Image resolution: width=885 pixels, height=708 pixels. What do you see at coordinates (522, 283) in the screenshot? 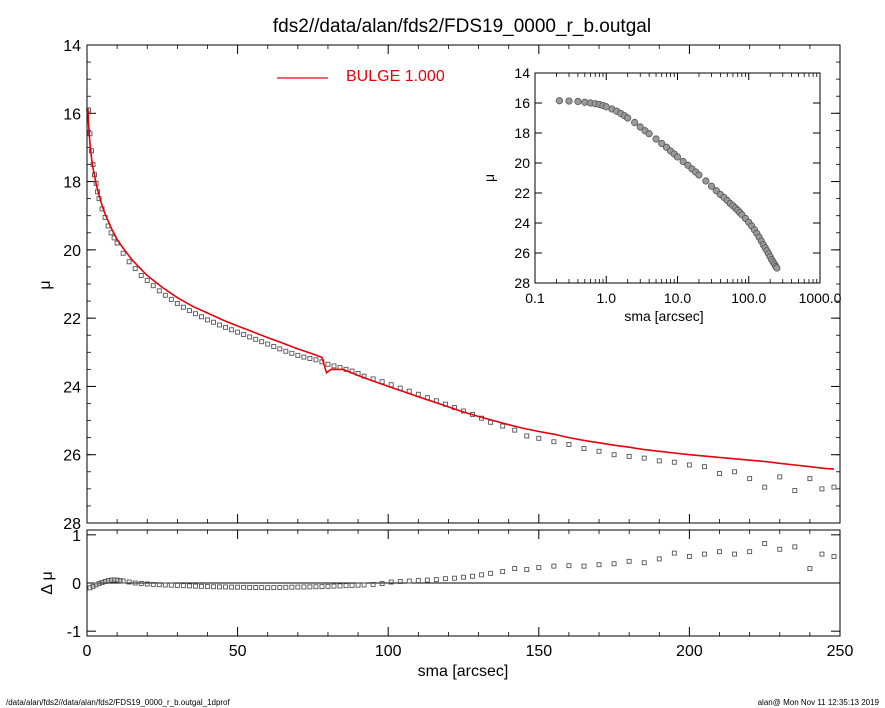
I see `inset-y-tick-label-7: 28` at bounding box center [522, 283].